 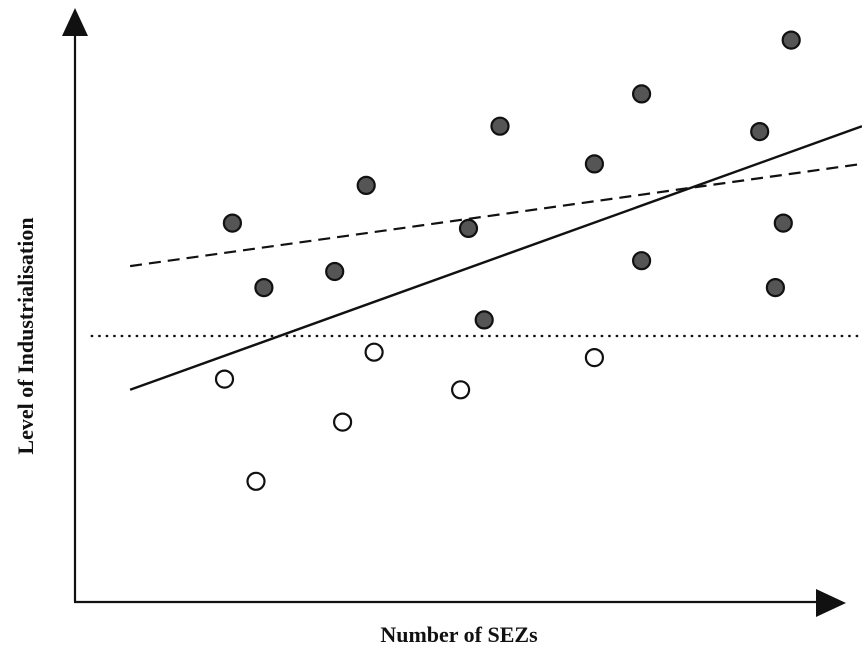 I want to click on y-axis-label: Level of Industrialisation, so click(x=25, y=336).